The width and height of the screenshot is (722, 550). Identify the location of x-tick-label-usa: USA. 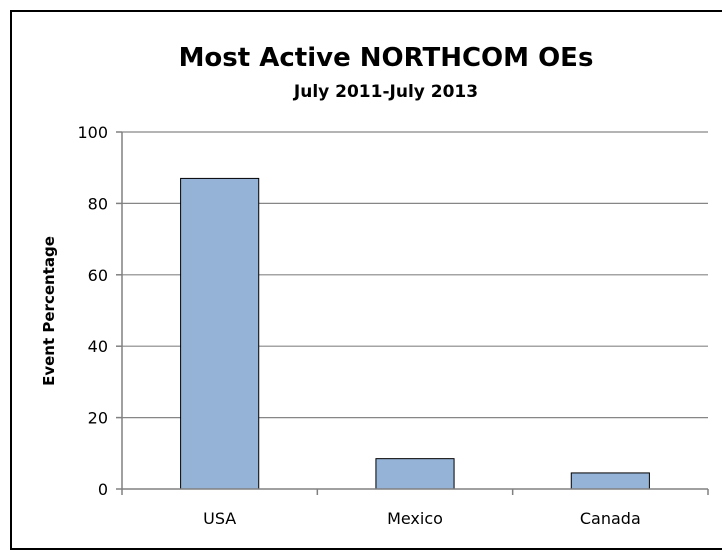
(219, 518).